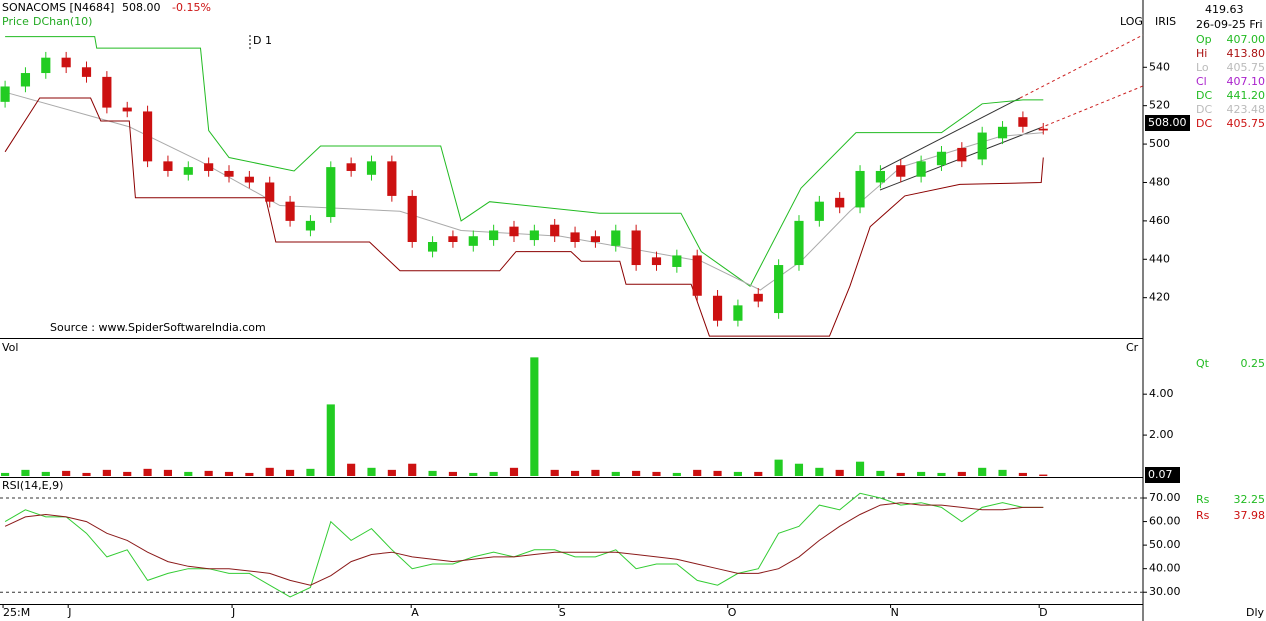 The image size is (1266, 621). Describe the element at coordinates (1043, 612) in the screenshot. I see `x-tick-label: D` at that location.